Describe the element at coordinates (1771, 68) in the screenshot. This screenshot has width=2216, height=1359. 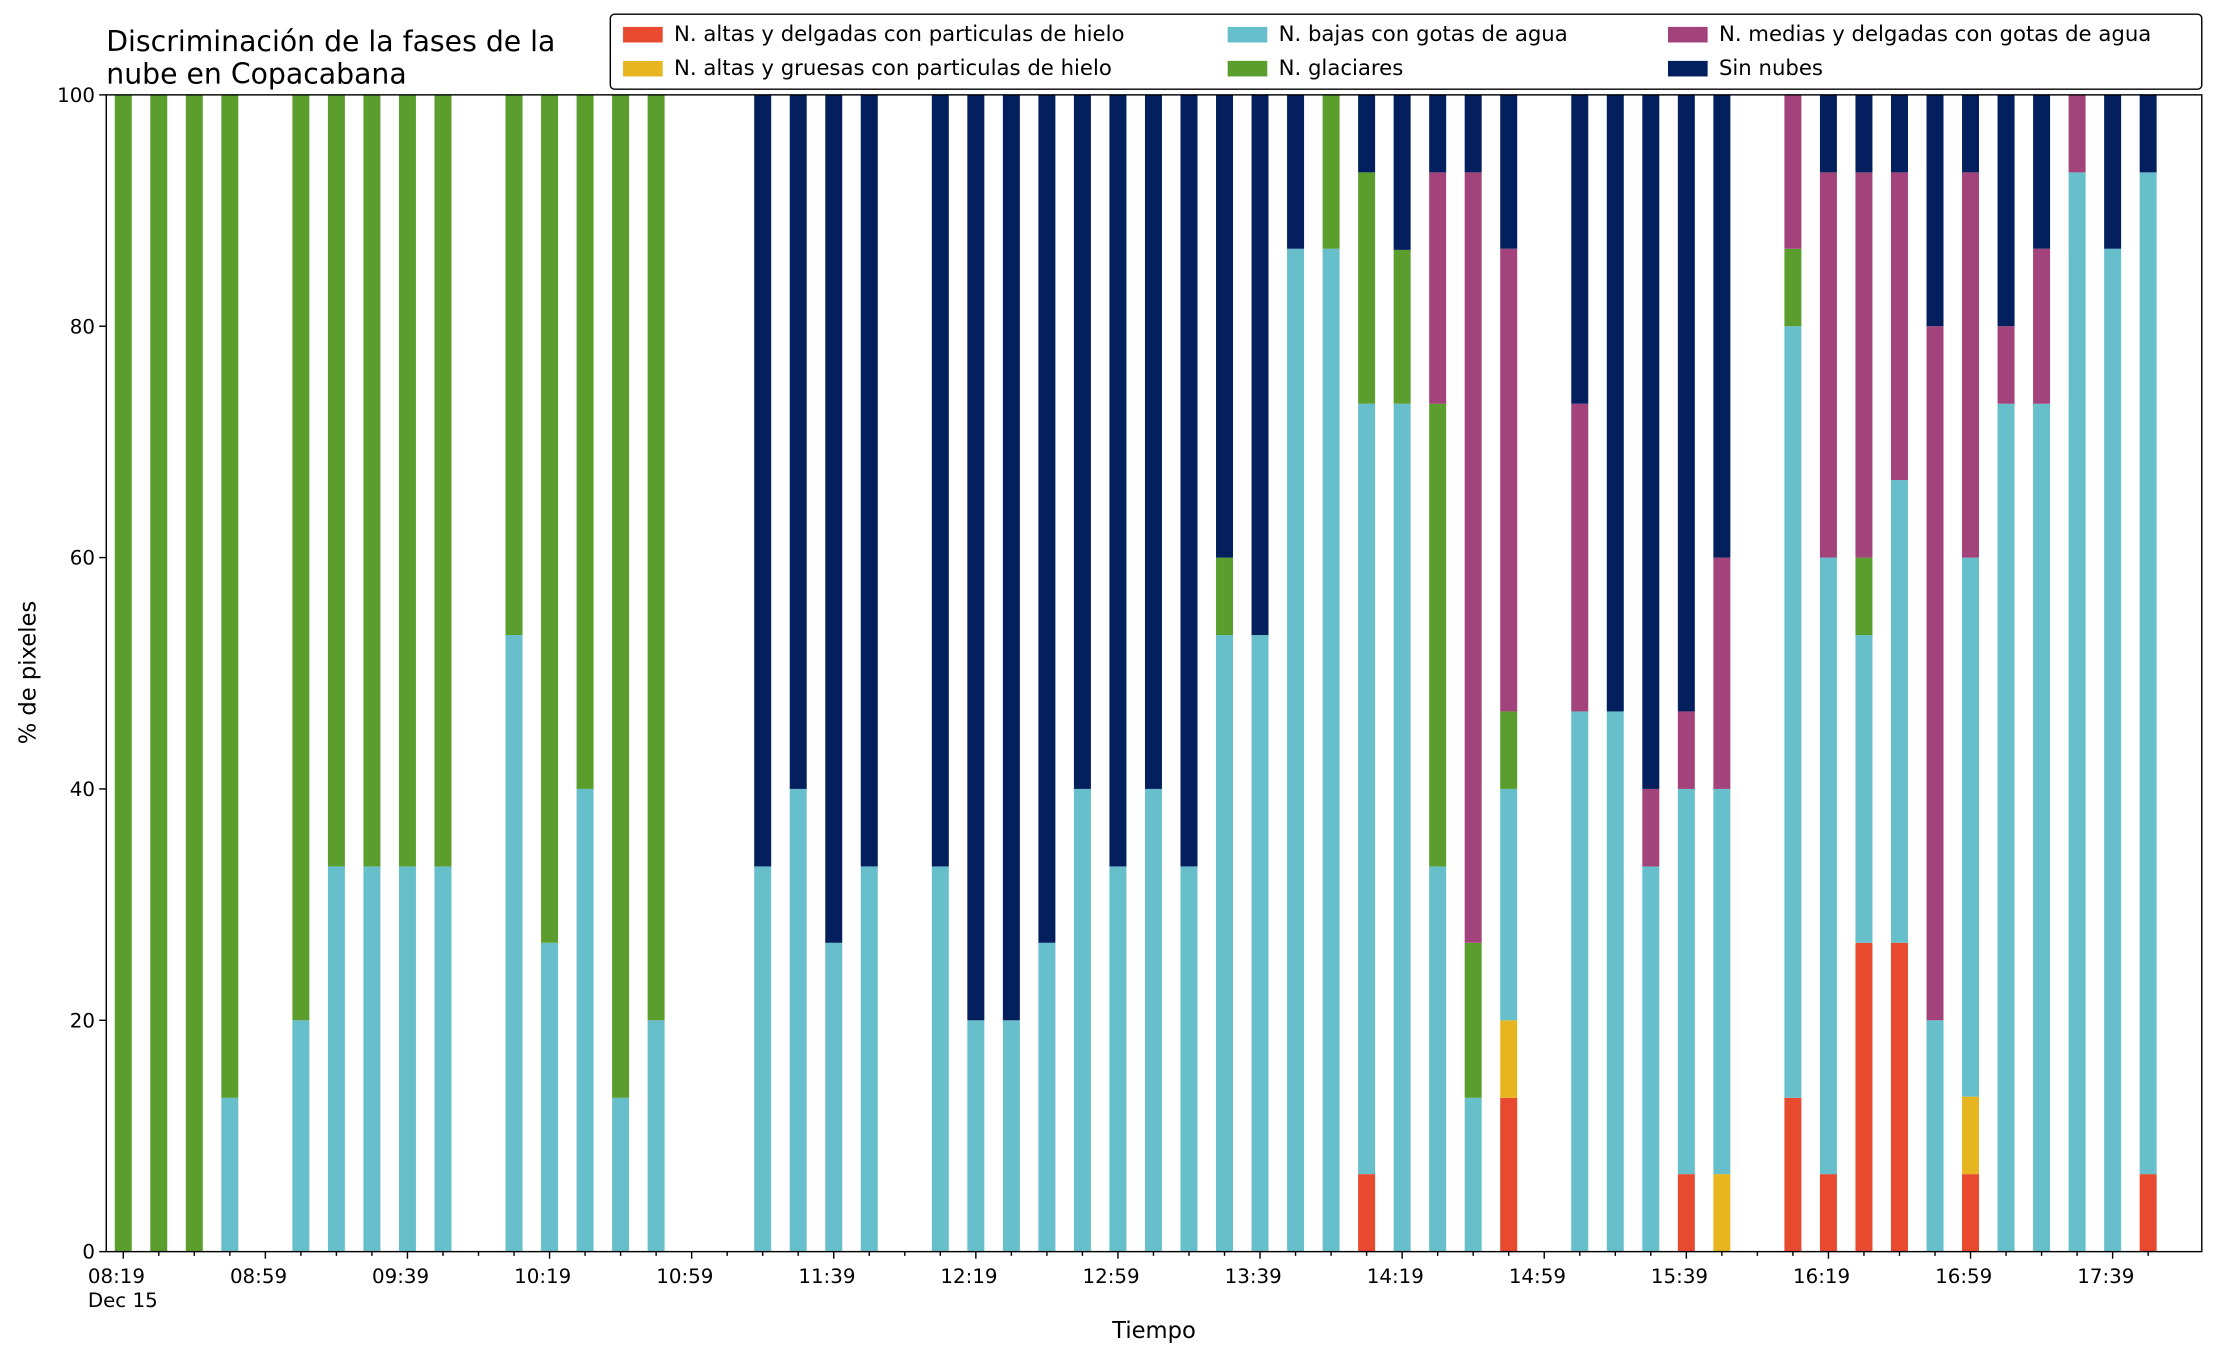
I see `legend-label: Sin nubes` at that location.